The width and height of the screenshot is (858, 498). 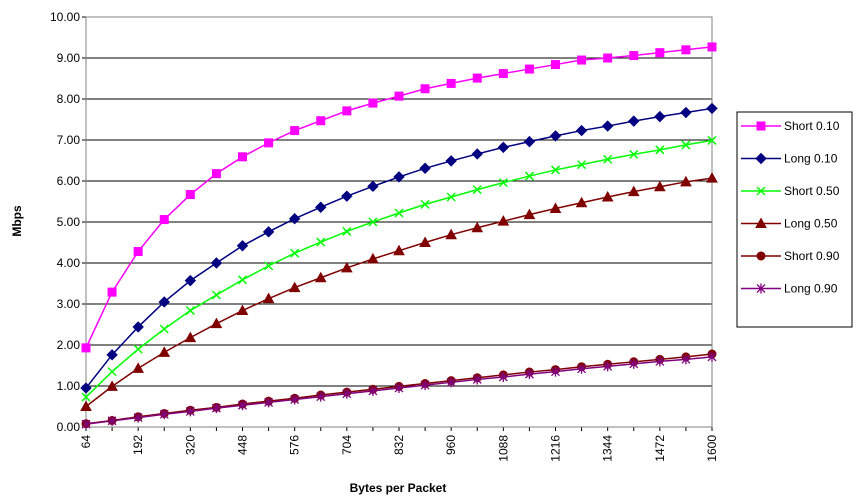 What do you see at coordinates (811, 224) in the screenshot?
I see `legend-label: Long 0.50` at bounding box center [811, 224].